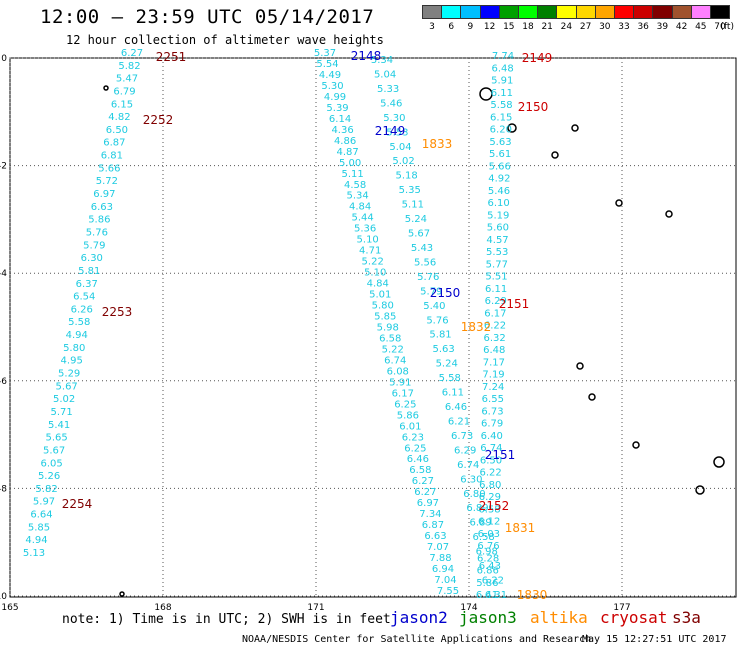 This screenshot has height=650, width=740. Describe the element at coordinates (407, 176) in the screenshot. I see `swh-value: 5.18` at that location.